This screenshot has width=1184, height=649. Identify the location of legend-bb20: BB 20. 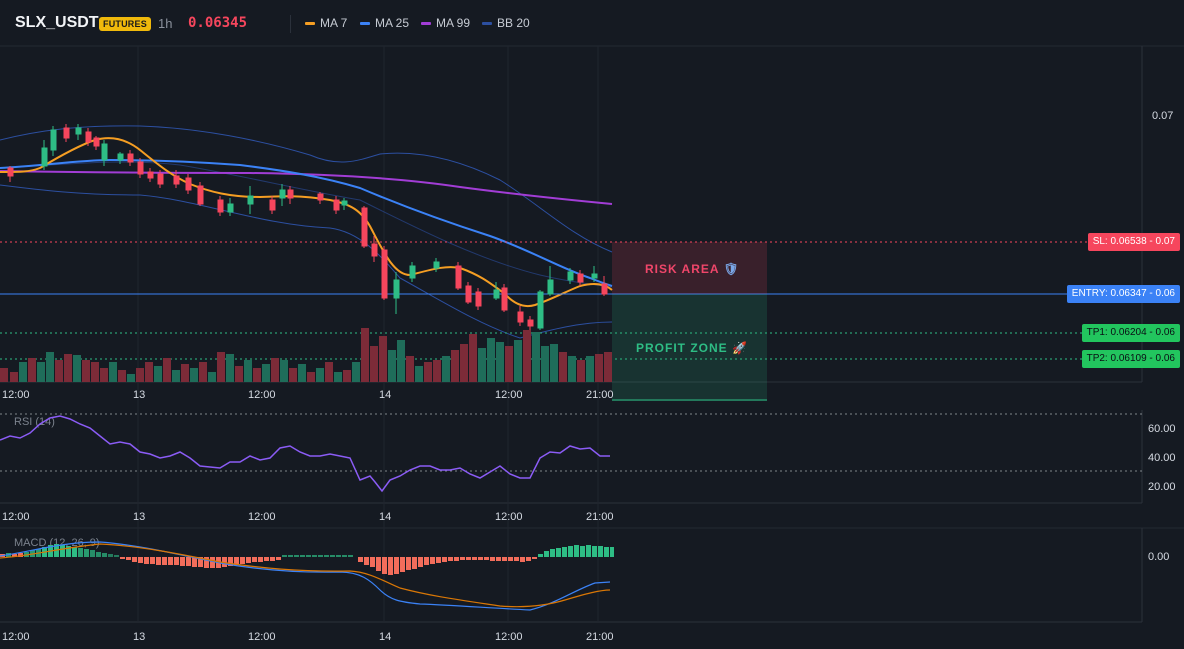
(506, 23).